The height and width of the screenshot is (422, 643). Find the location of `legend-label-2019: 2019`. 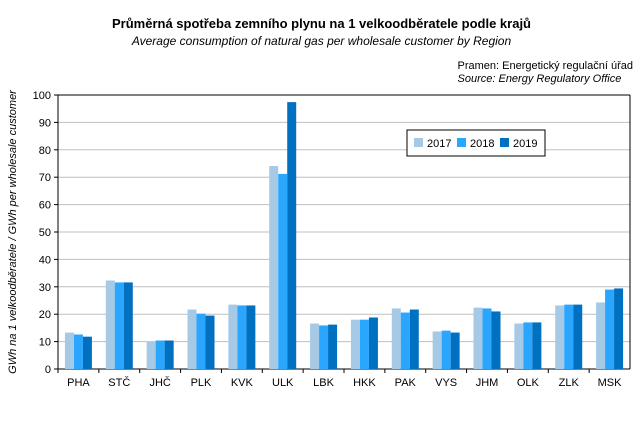

legend-label-2019: 2019 is located at coordinates (525, 144).